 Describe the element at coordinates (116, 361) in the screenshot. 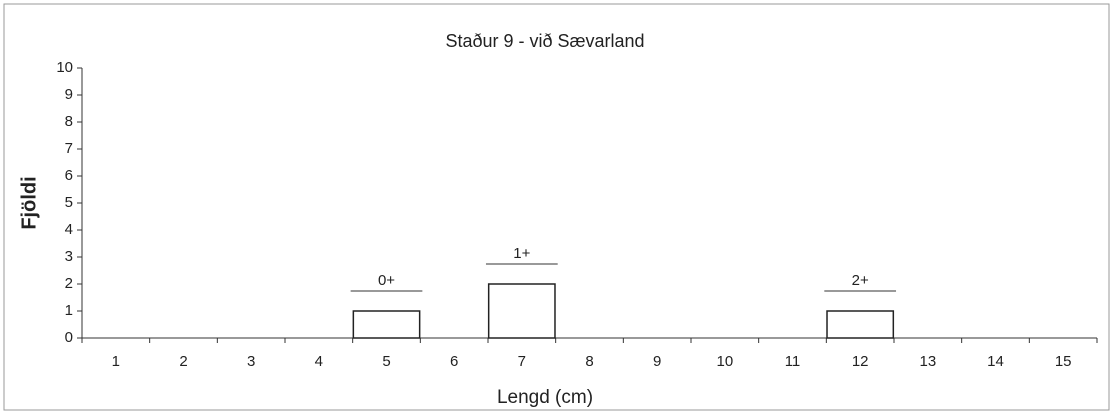

I see `x-tick-label: 1` at that location.